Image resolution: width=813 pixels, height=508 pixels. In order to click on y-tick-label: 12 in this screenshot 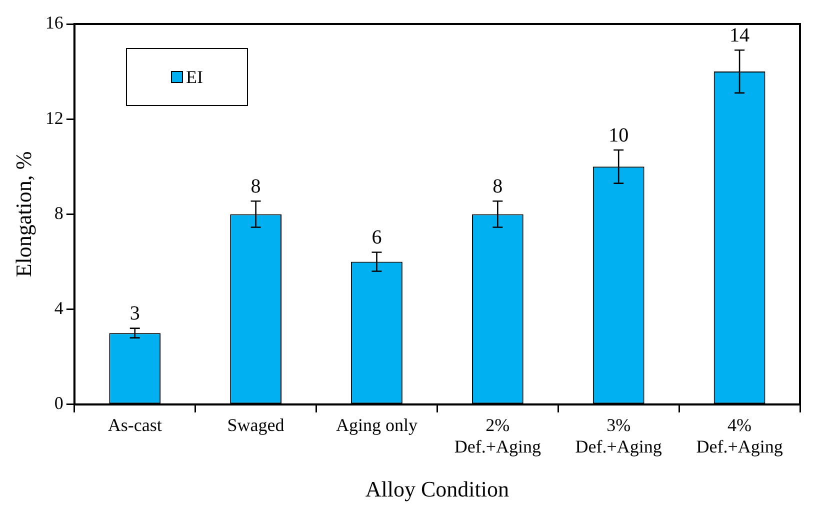, I will do `click(54, 118)`.